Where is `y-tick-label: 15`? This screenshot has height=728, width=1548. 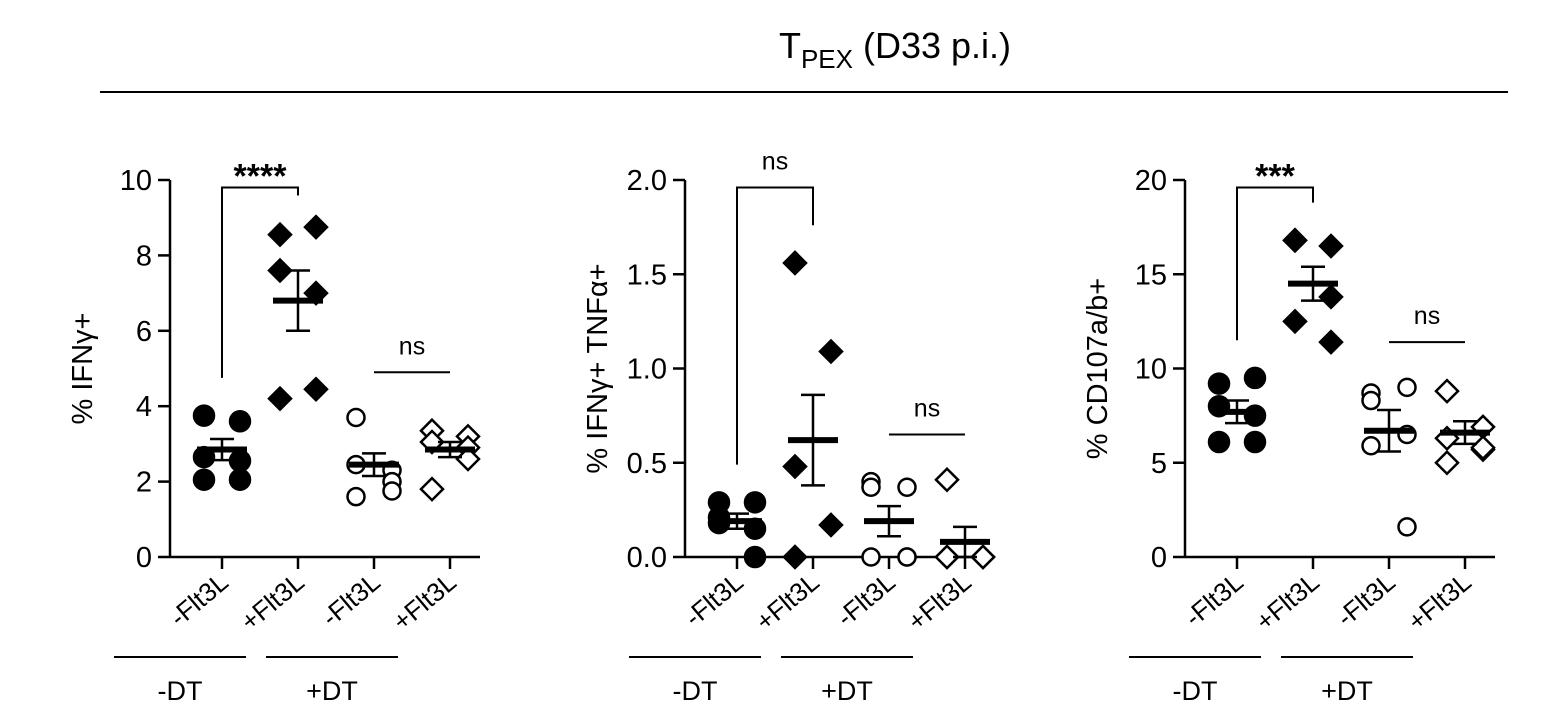 y-tick-label: 15 is located at coordinates (1151, 275).